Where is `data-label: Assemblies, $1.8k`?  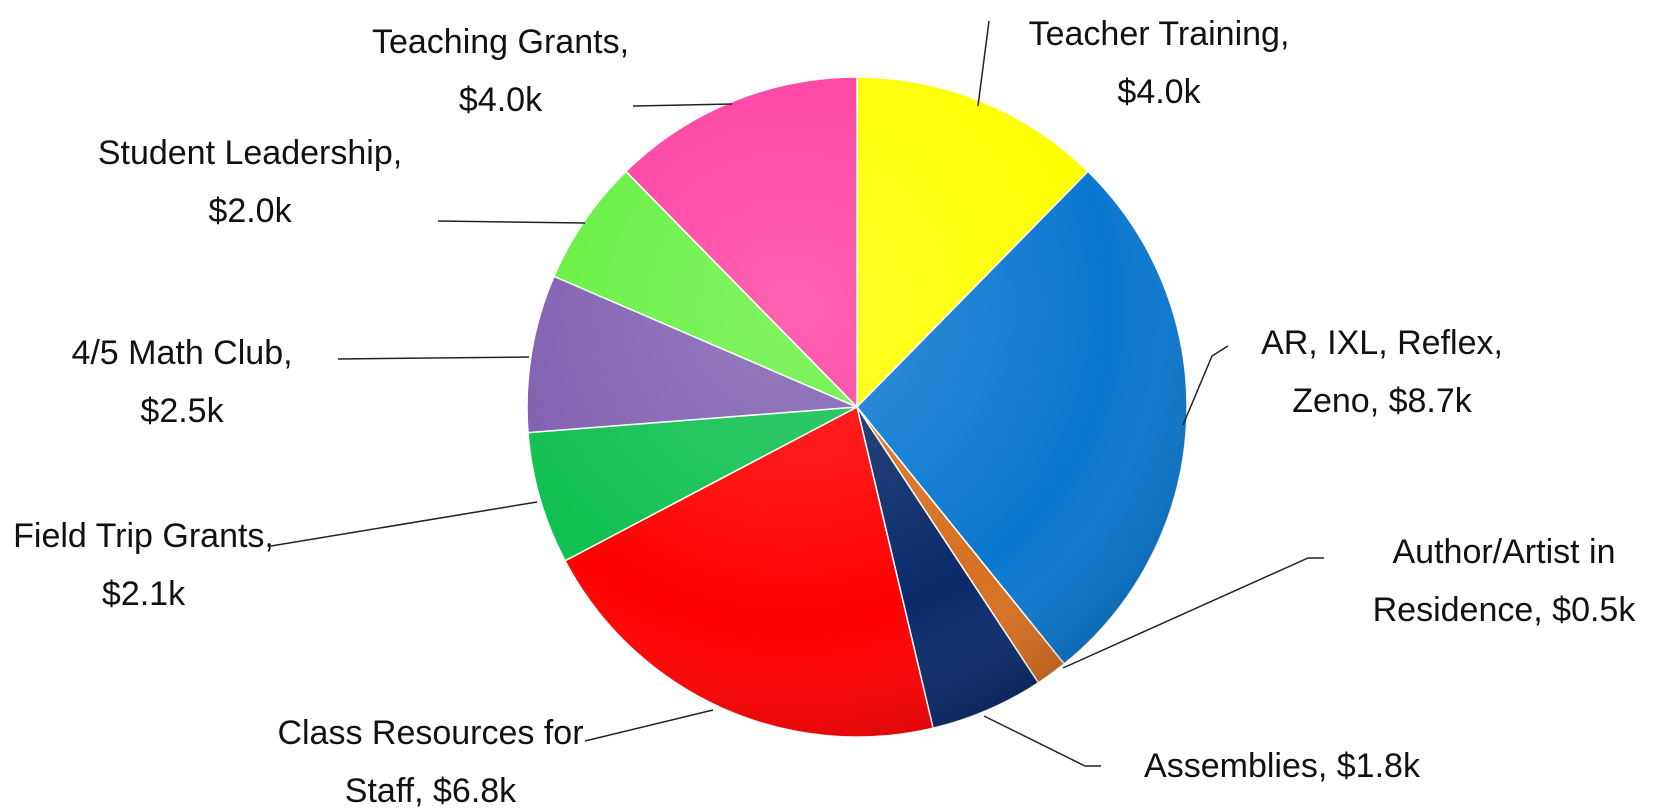
data-label: Assemblies, $1.8k is located at coordinates (1282, 766).